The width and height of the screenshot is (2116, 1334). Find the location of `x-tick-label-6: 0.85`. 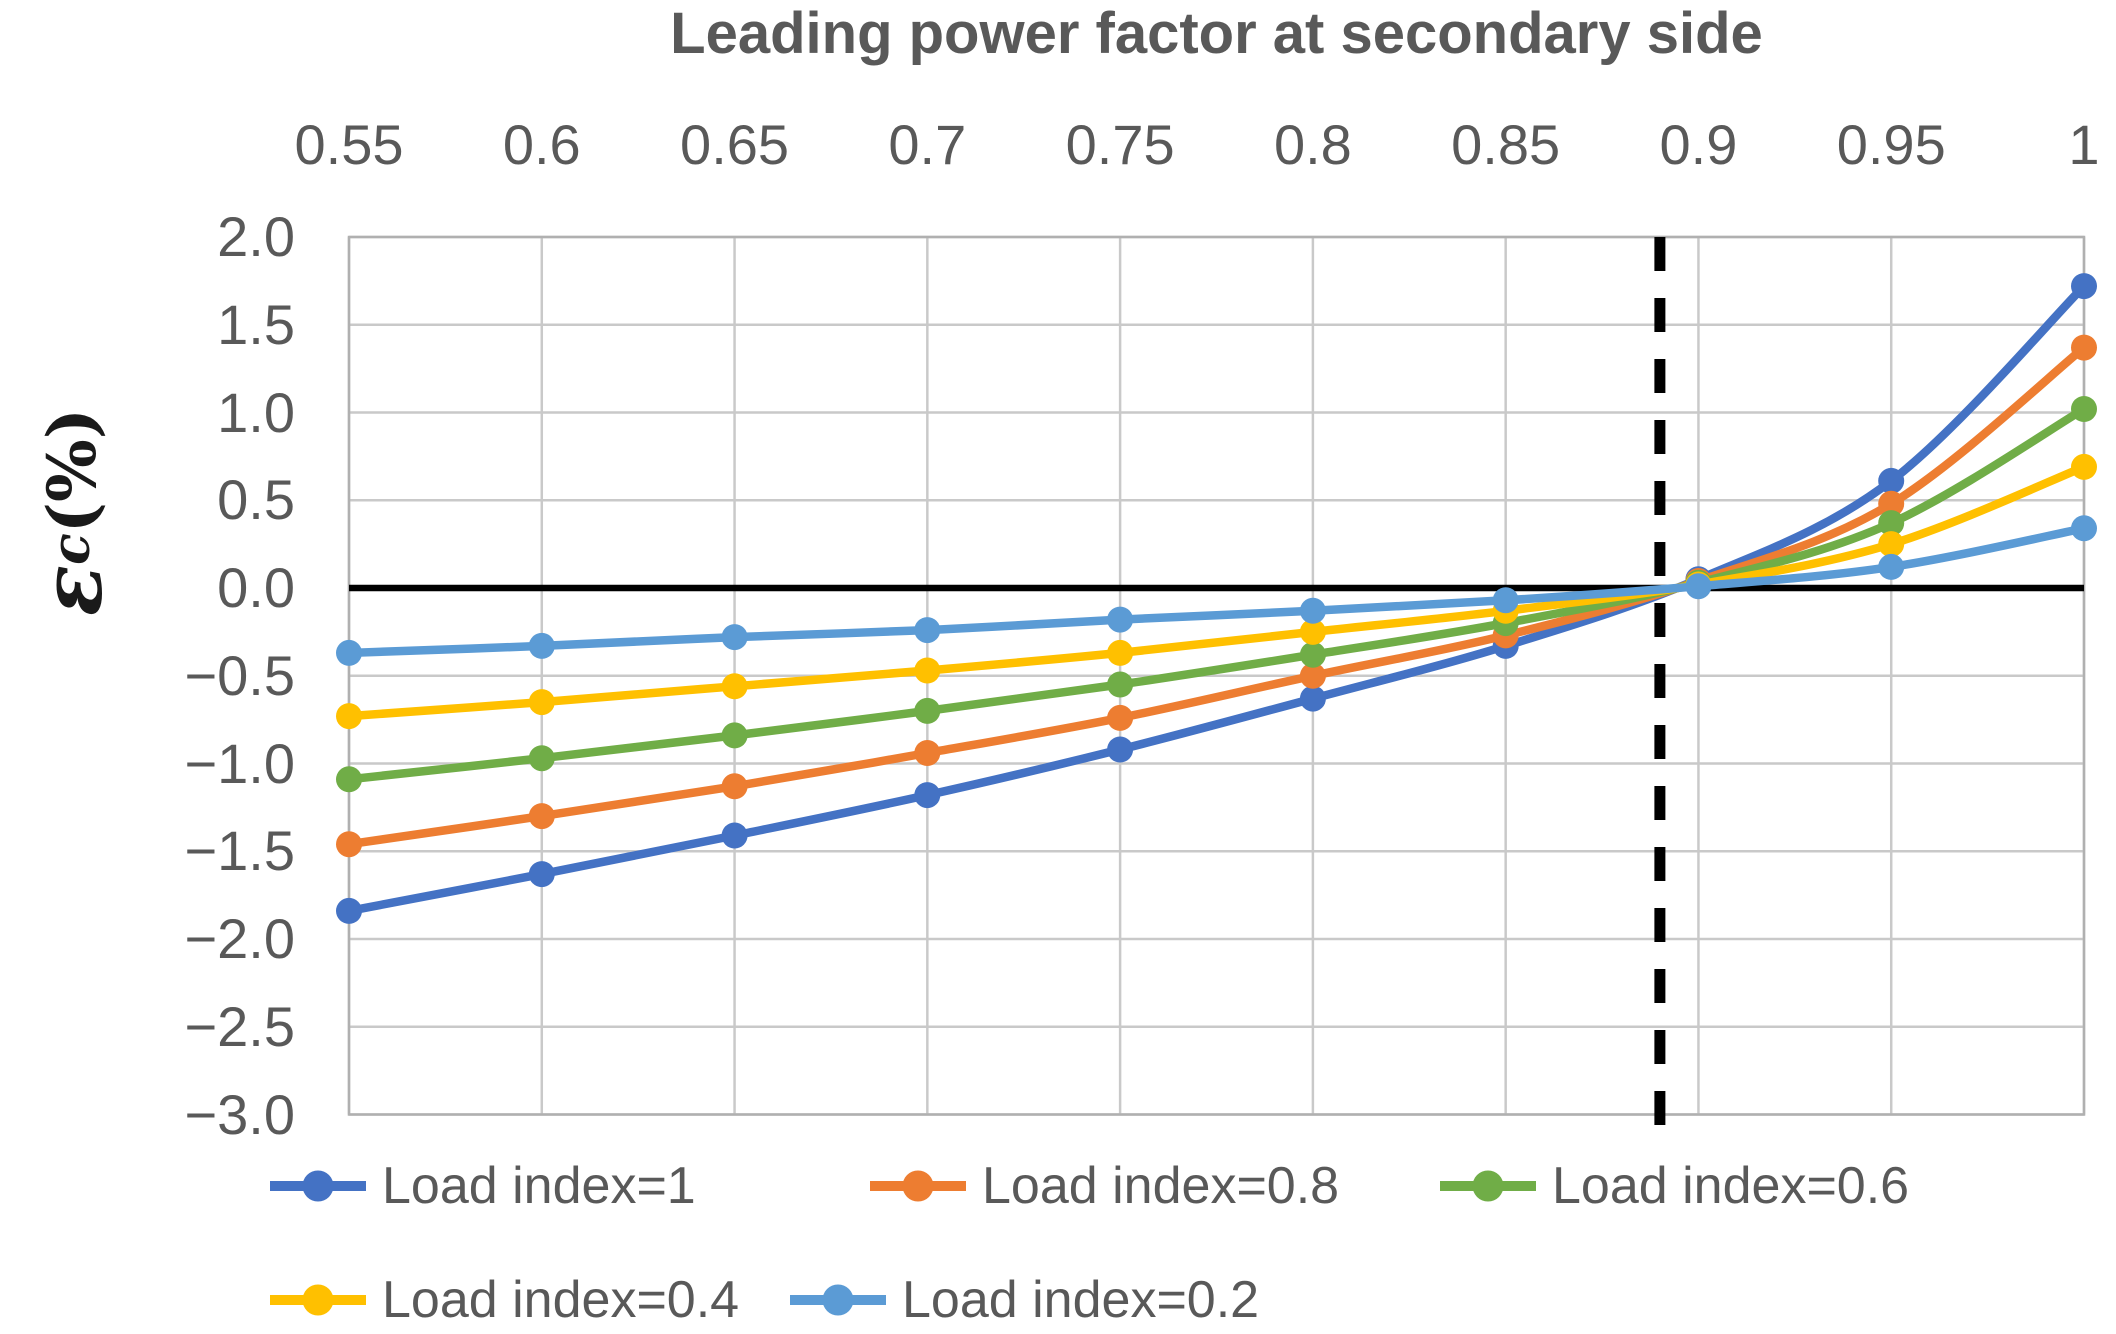

x-tick-label-6: 0.85 is located at coordinates (1506, 144).